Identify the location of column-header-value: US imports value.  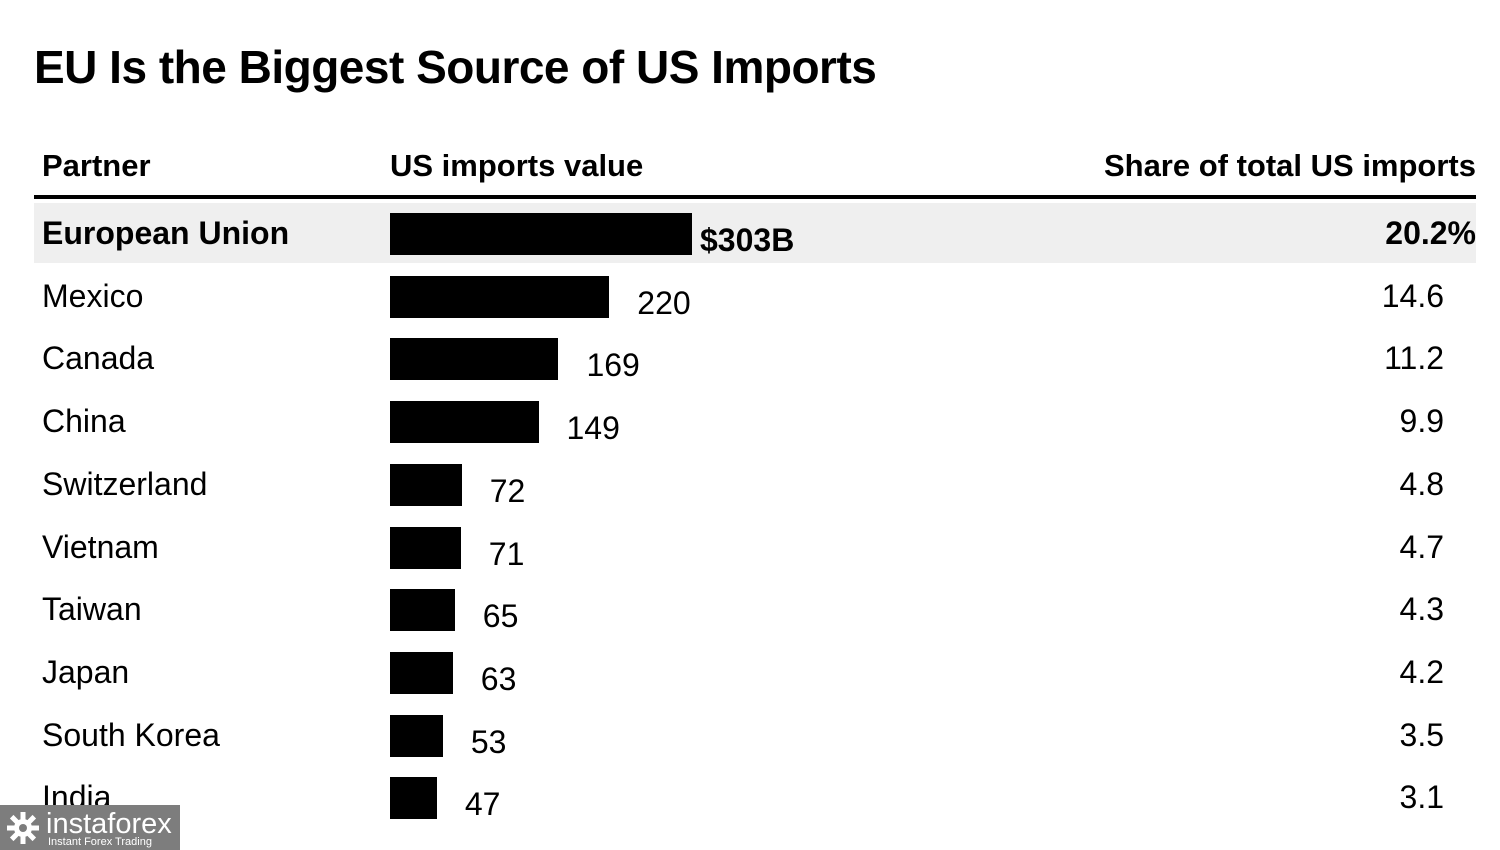
(517, 165).